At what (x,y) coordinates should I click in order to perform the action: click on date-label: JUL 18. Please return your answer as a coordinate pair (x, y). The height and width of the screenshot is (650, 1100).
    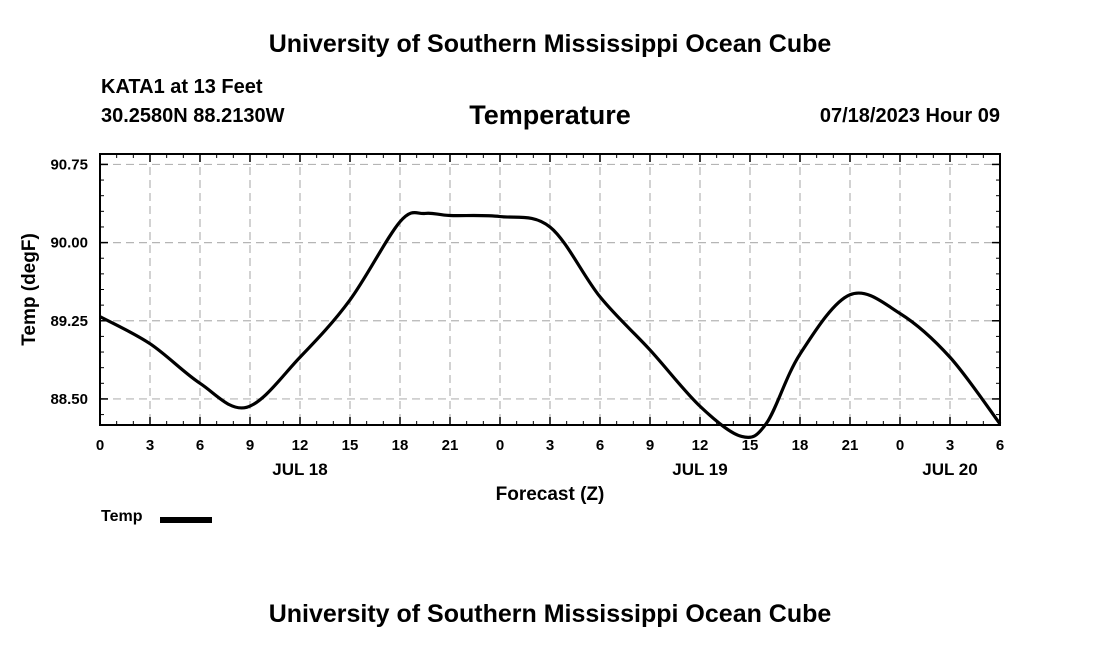
    Looking at the image, I should click on (299, 469).